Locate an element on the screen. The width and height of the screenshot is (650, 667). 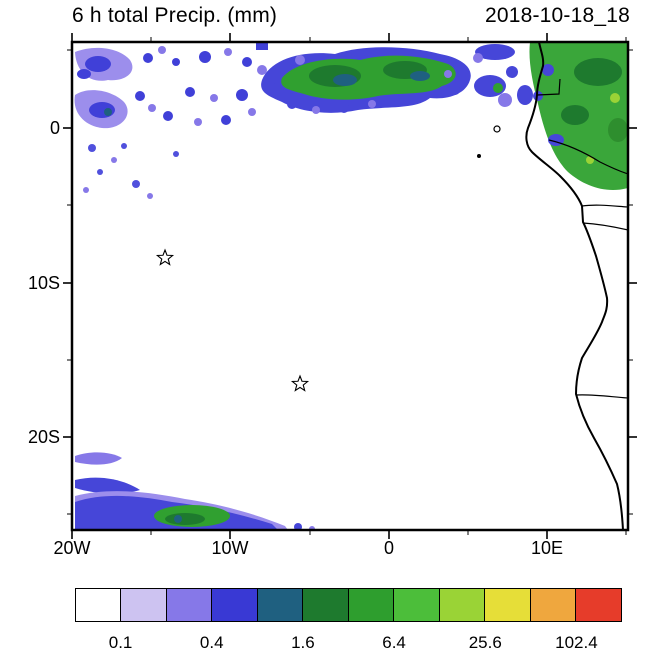
colorbar is located at coordinates (348, 605).